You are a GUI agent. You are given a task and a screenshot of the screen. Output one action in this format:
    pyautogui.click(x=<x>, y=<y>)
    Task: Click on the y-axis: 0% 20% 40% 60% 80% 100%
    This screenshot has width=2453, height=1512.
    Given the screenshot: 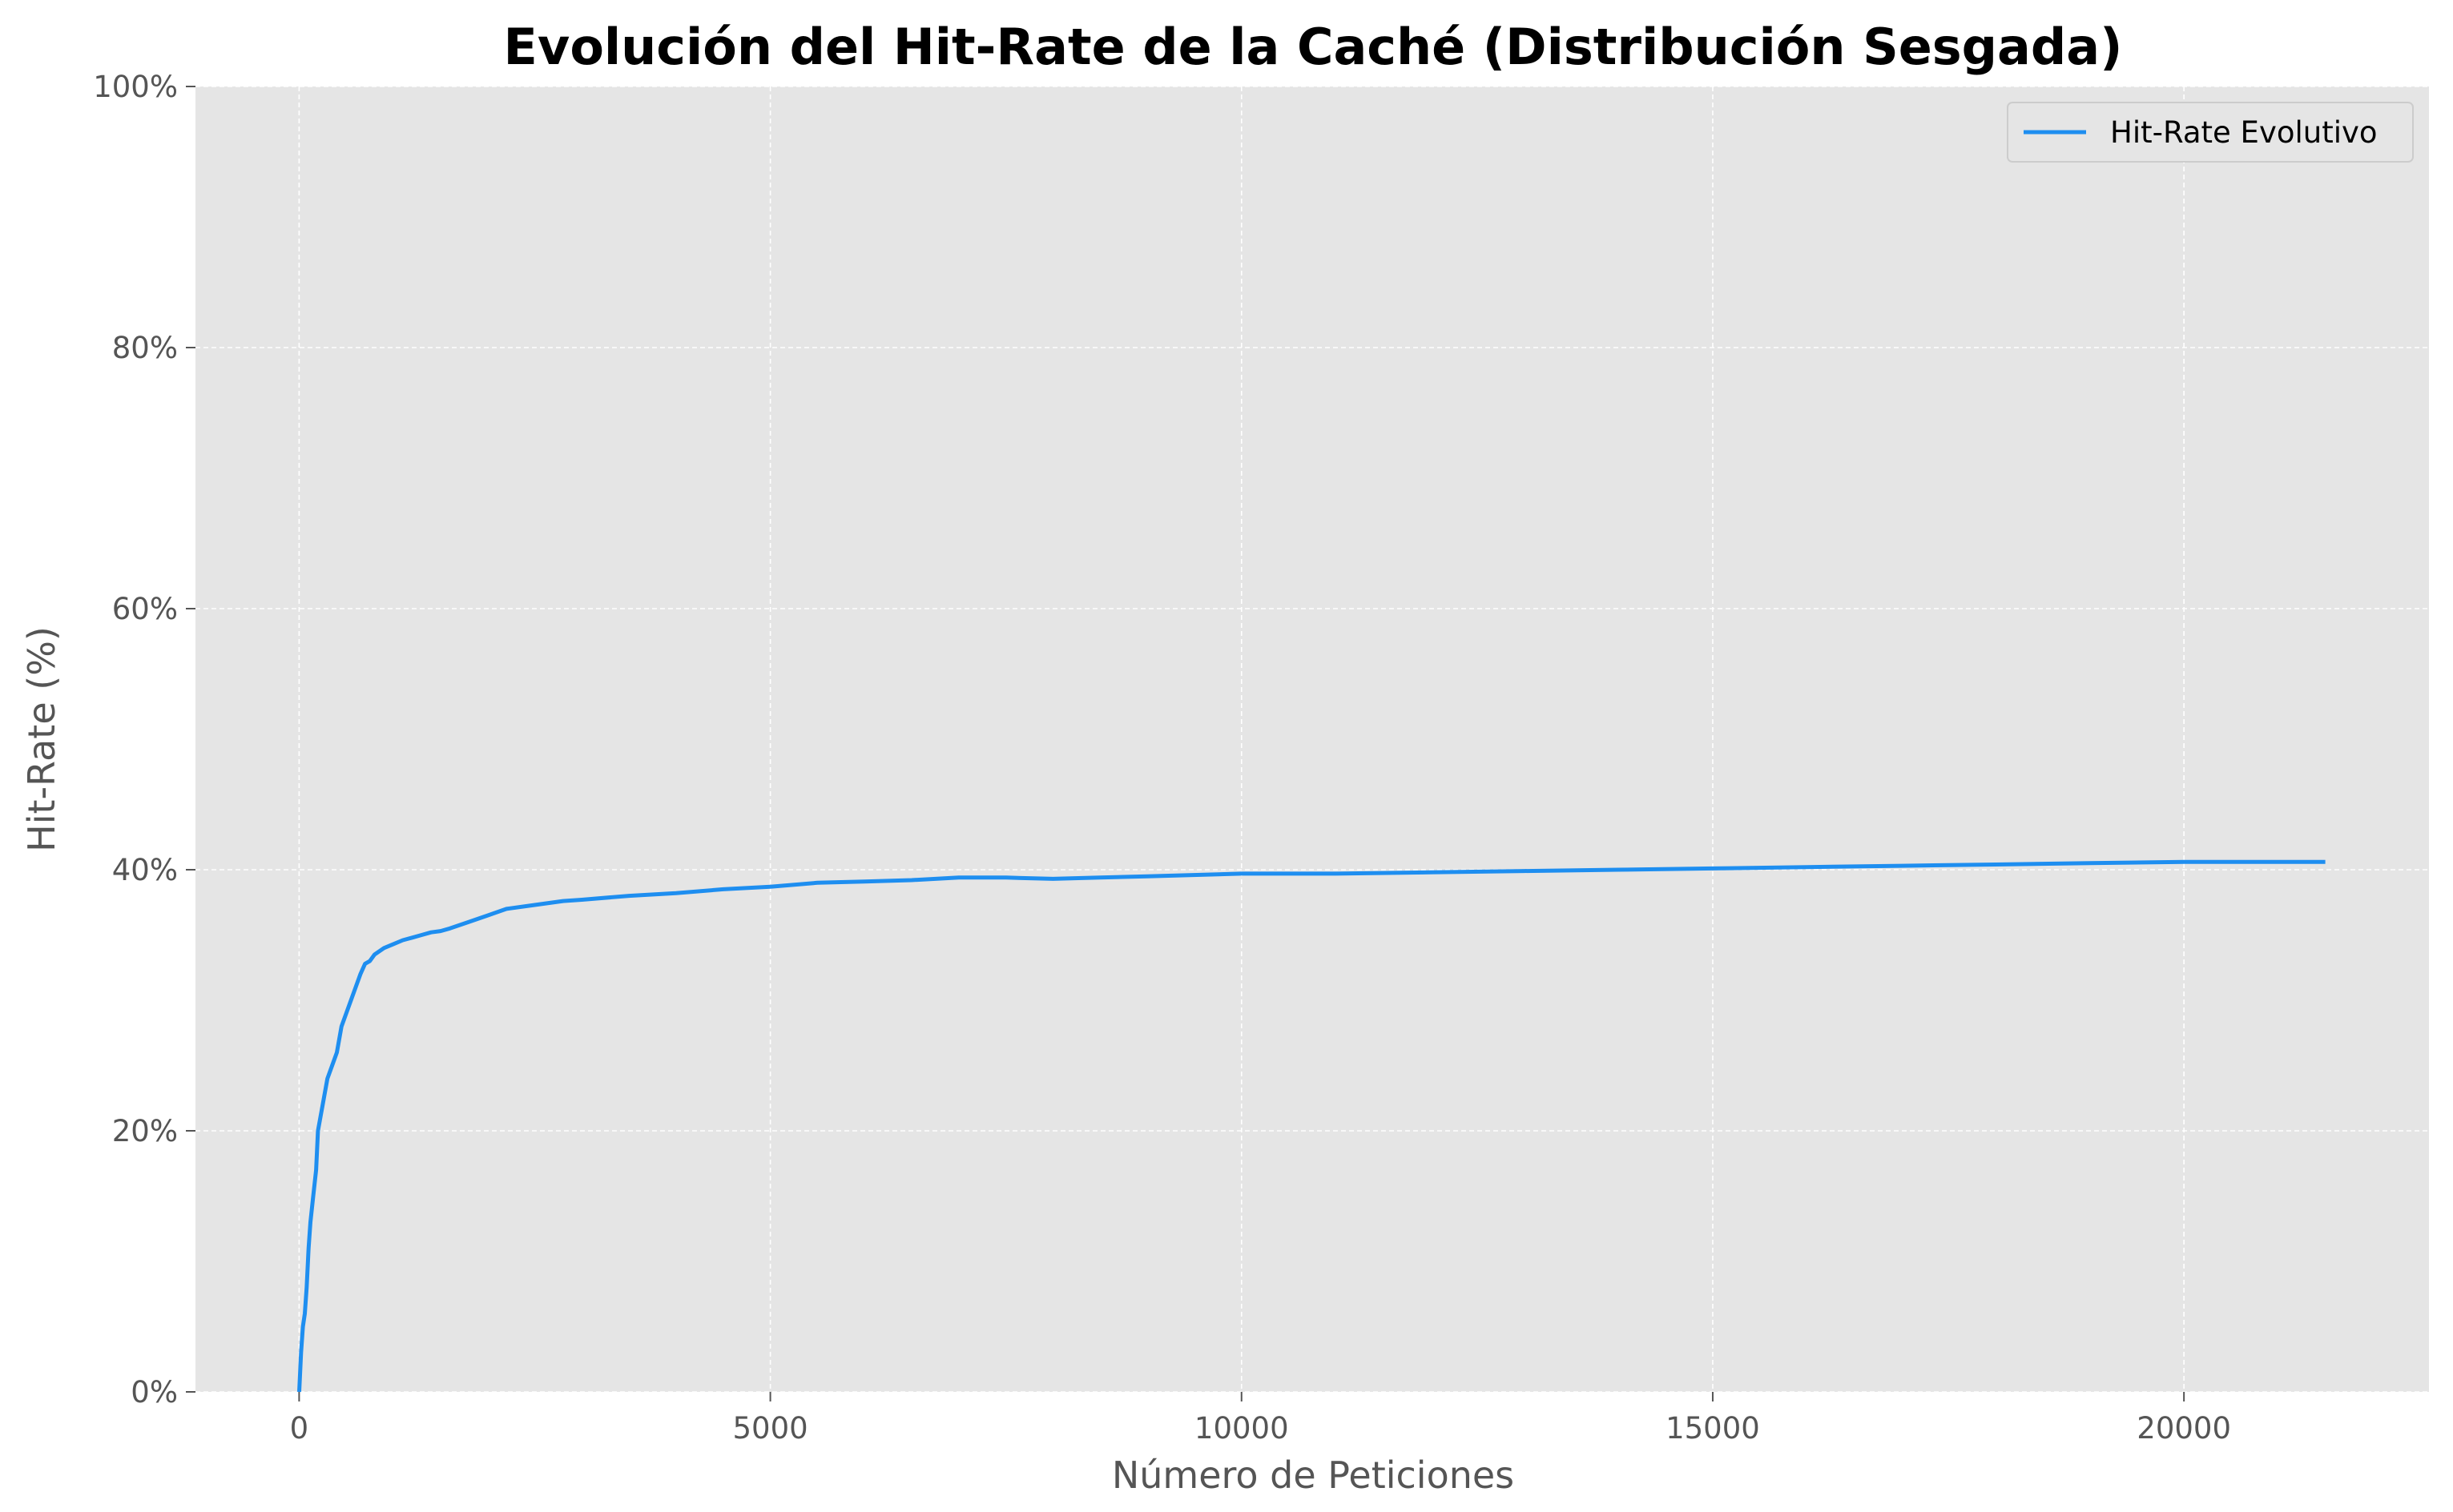 What is the action you would take?
    pyautogui.click(x=144, y=739)
    